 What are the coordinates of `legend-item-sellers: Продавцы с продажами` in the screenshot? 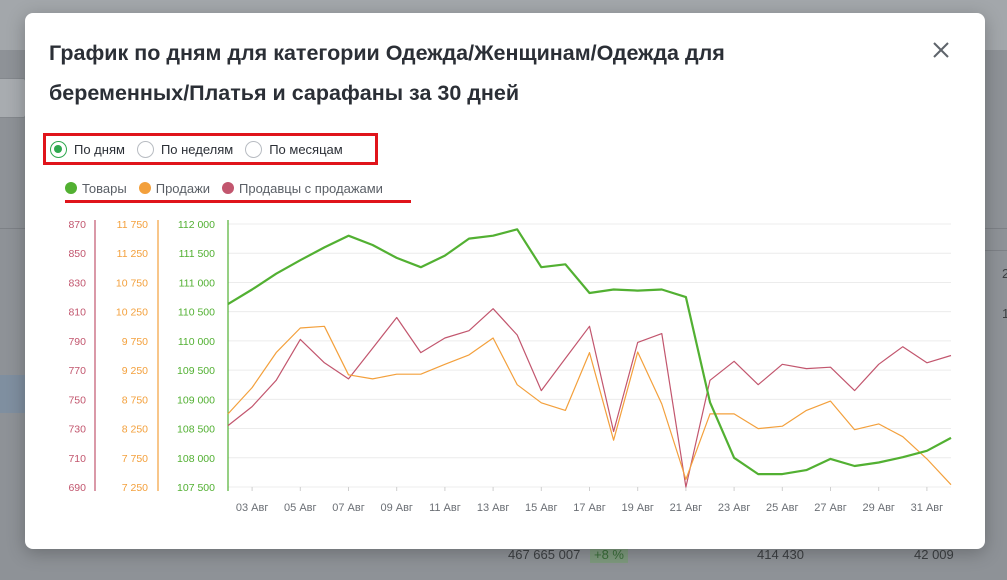 It's located at (302, 188).